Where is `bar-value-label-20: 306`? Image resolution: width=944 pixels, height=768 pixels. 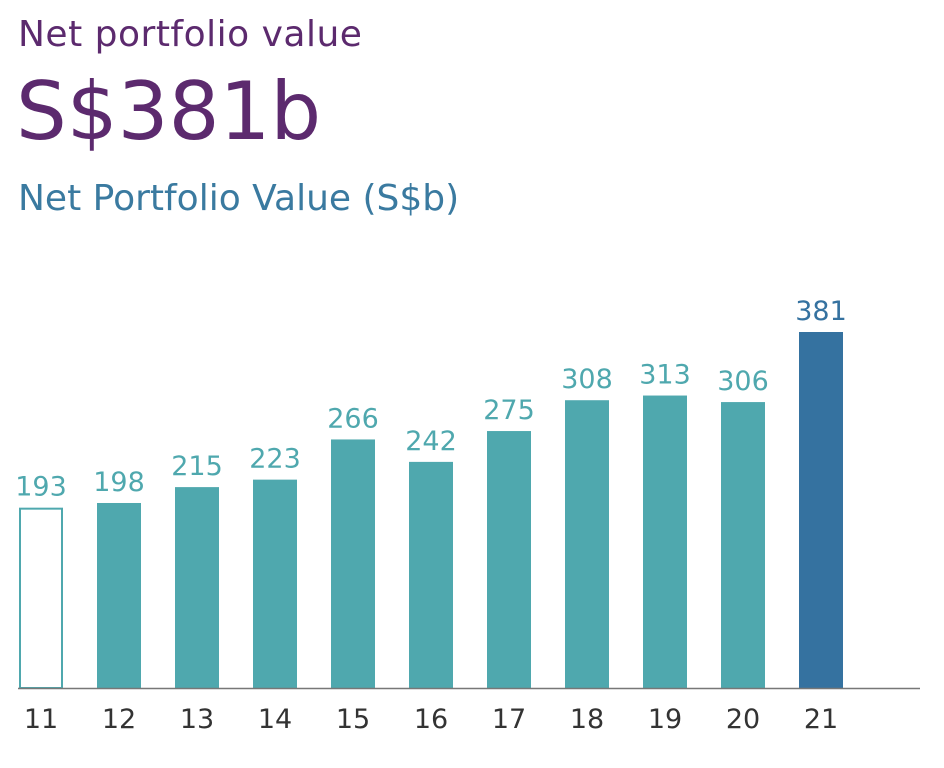 bar-value-label-20: 306 is located at coordinates (743, 381).